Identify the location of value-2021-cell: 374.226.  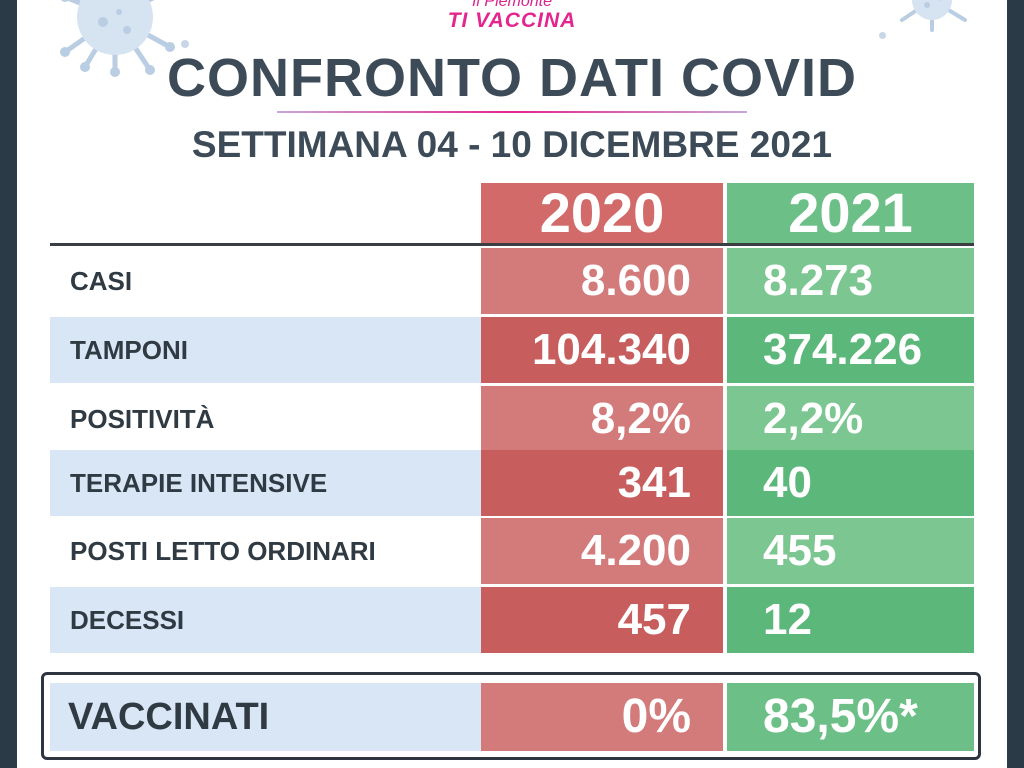
(850, 350).